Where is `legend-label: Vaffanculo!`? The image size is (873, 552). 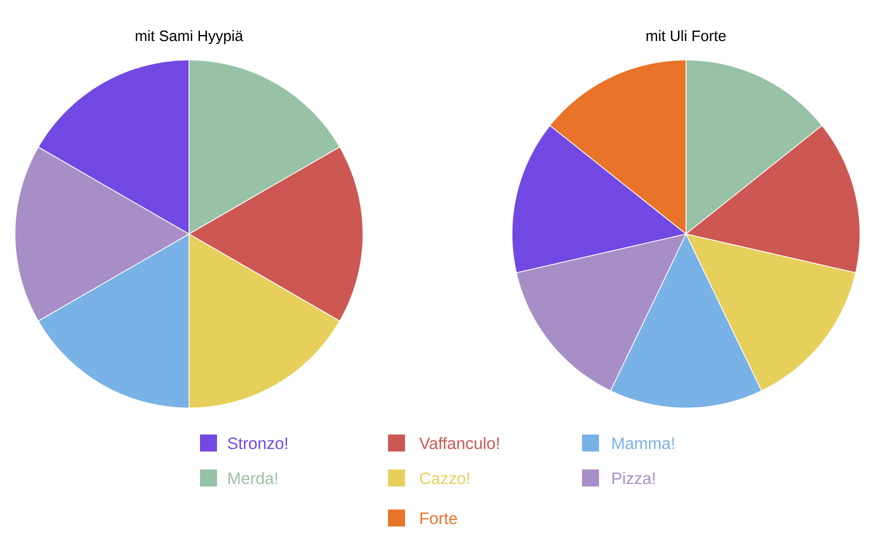 legend-label: Vaffanculo! is located at coordinates (459, 443).